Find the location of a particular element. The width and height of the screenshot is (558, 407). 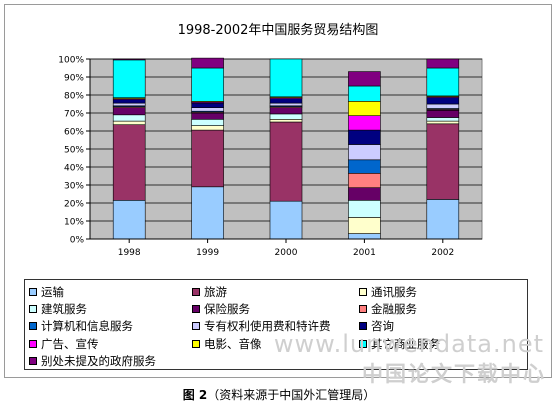

legend-label: 广告、宣传 is located at coordinates (70, 343).